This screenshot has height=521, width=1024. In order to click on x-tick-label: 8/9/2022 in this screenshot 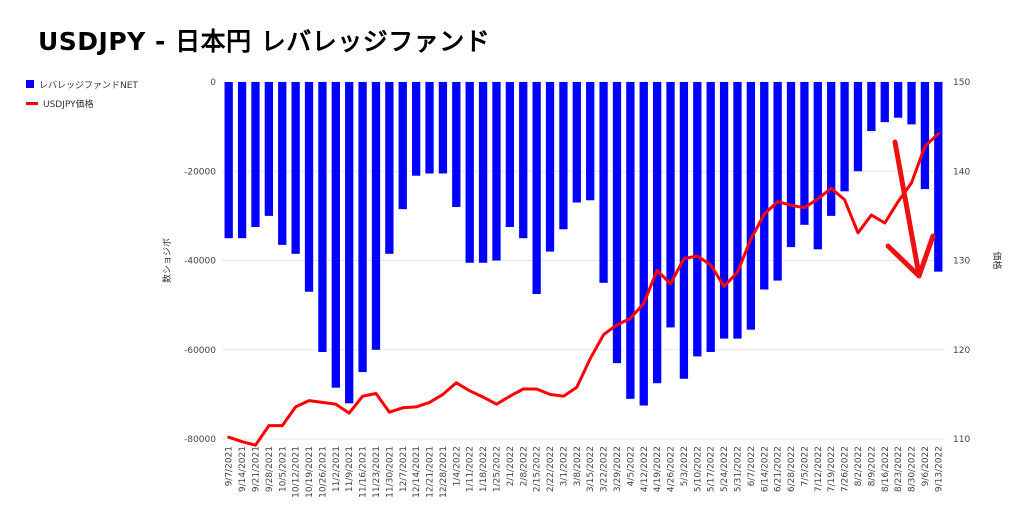, I will do `click(872, 466)`.